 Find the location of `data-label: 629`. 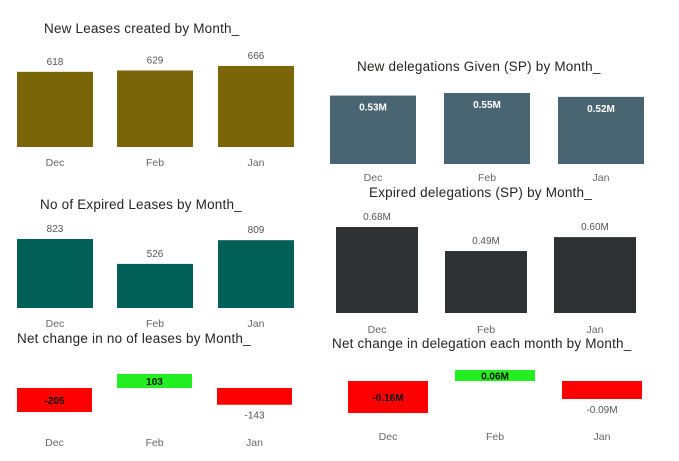

data-label: 629 is located at coordinates (155, 61).